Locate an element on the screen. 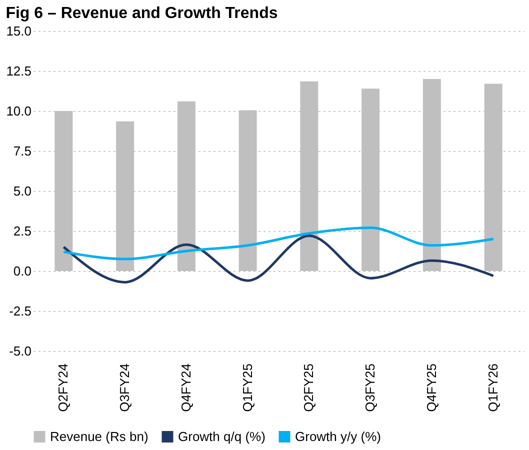  legend-label: Growth q/q (%) is located at coordinates (222, 436).